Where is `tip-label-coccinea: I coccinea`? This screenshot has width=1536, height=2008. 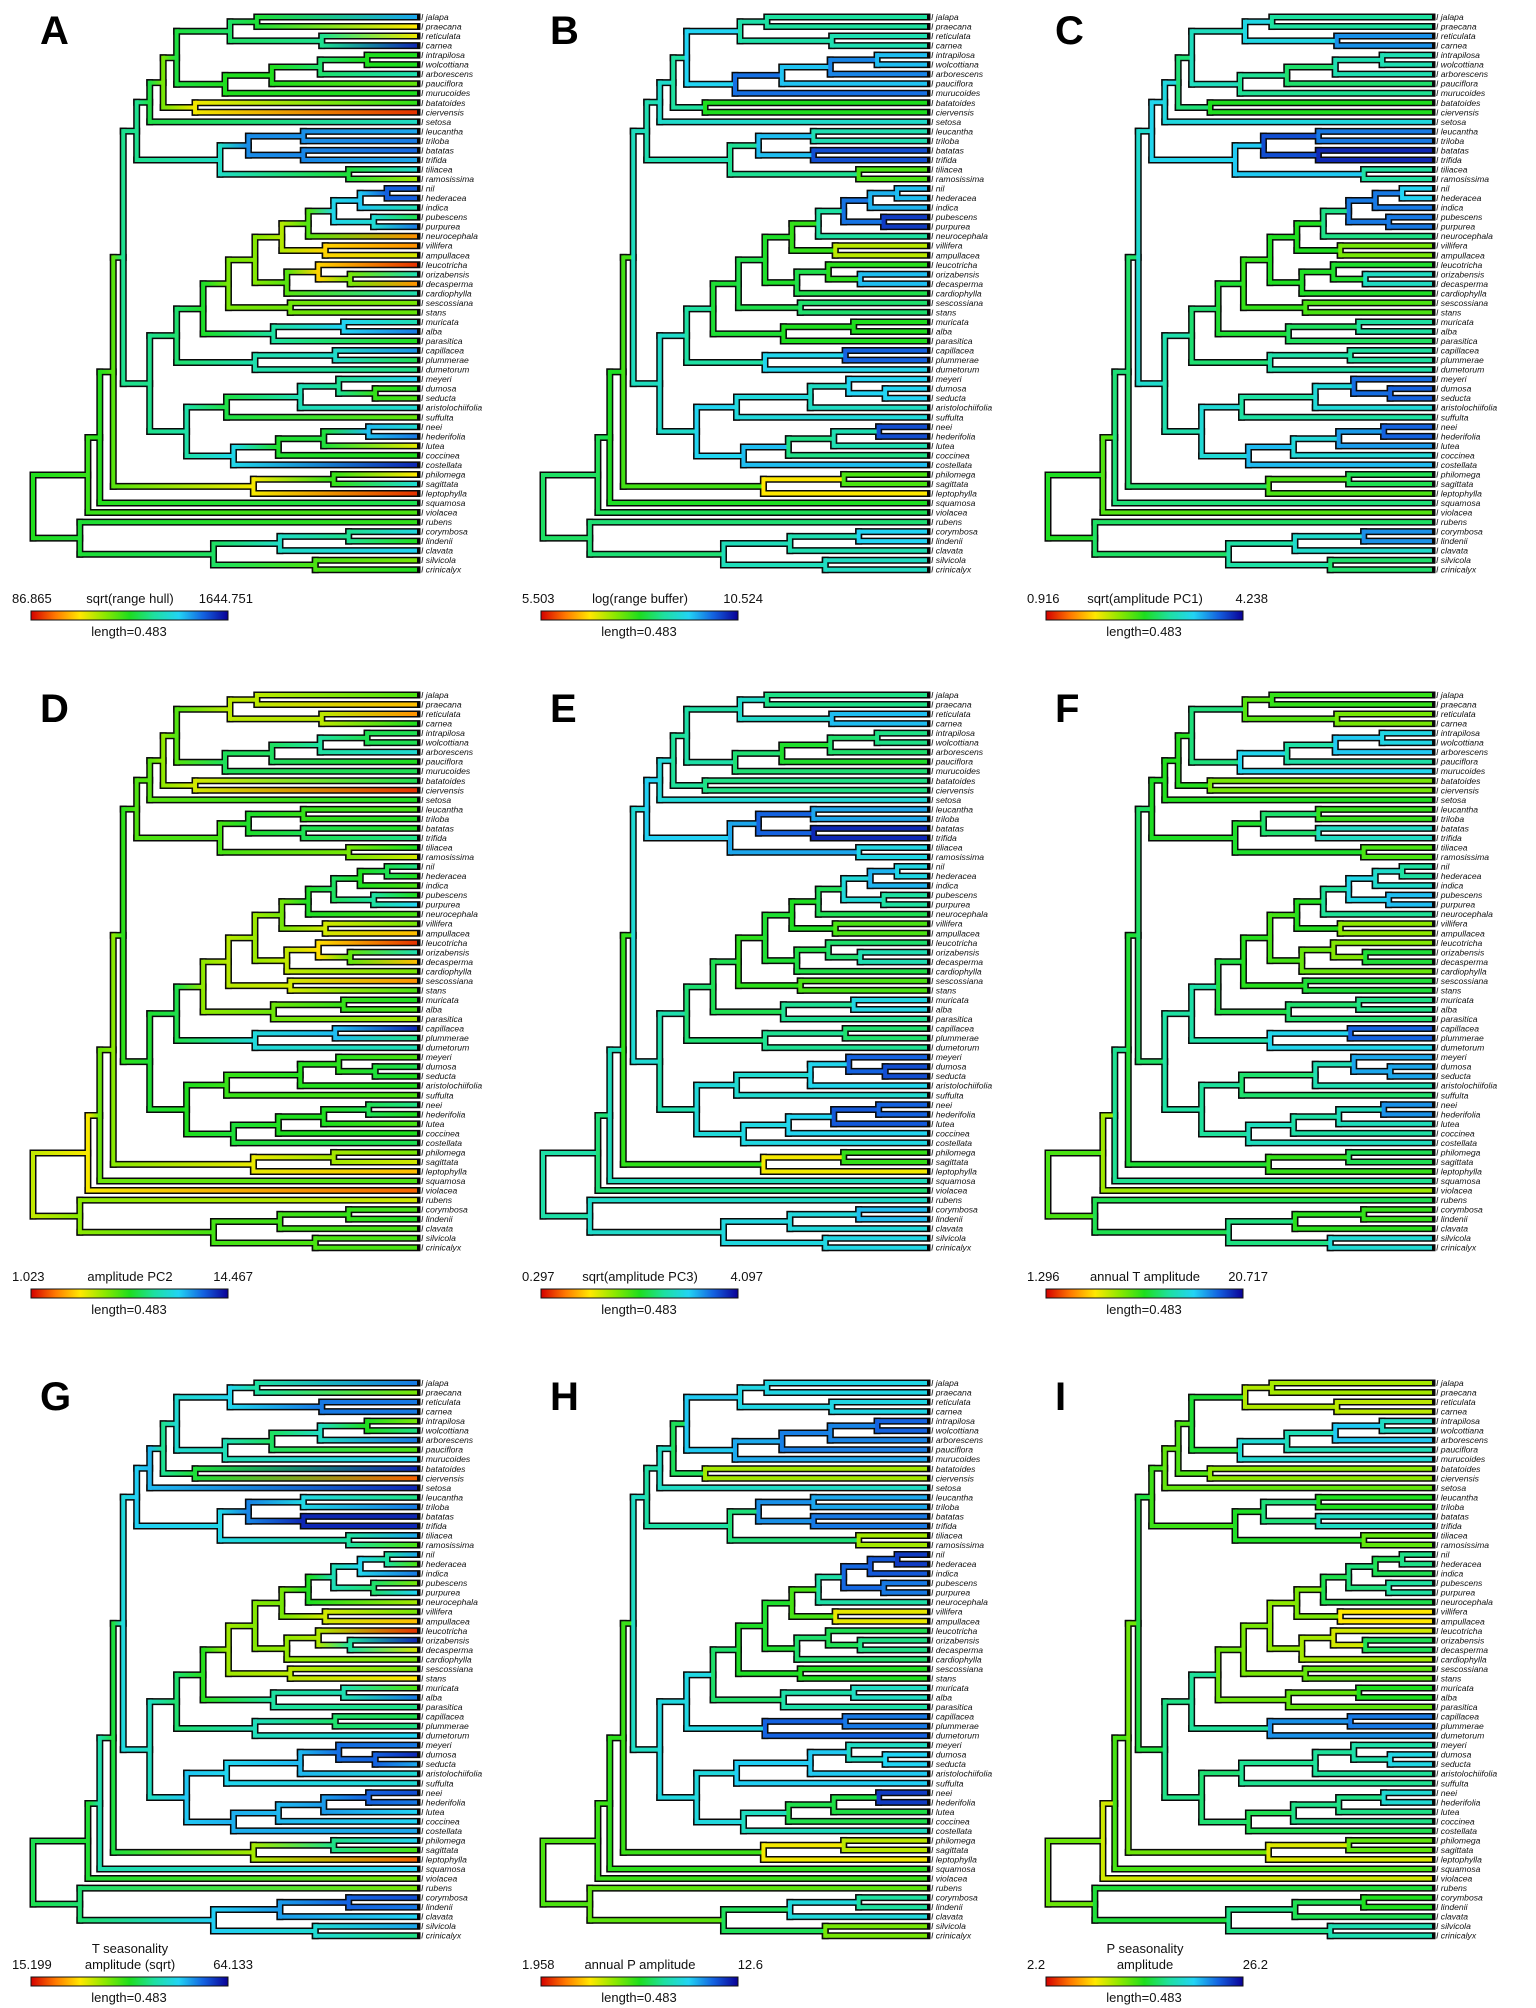
tip-label-coccinea: I coccinea is located at coordinates (950, 455).